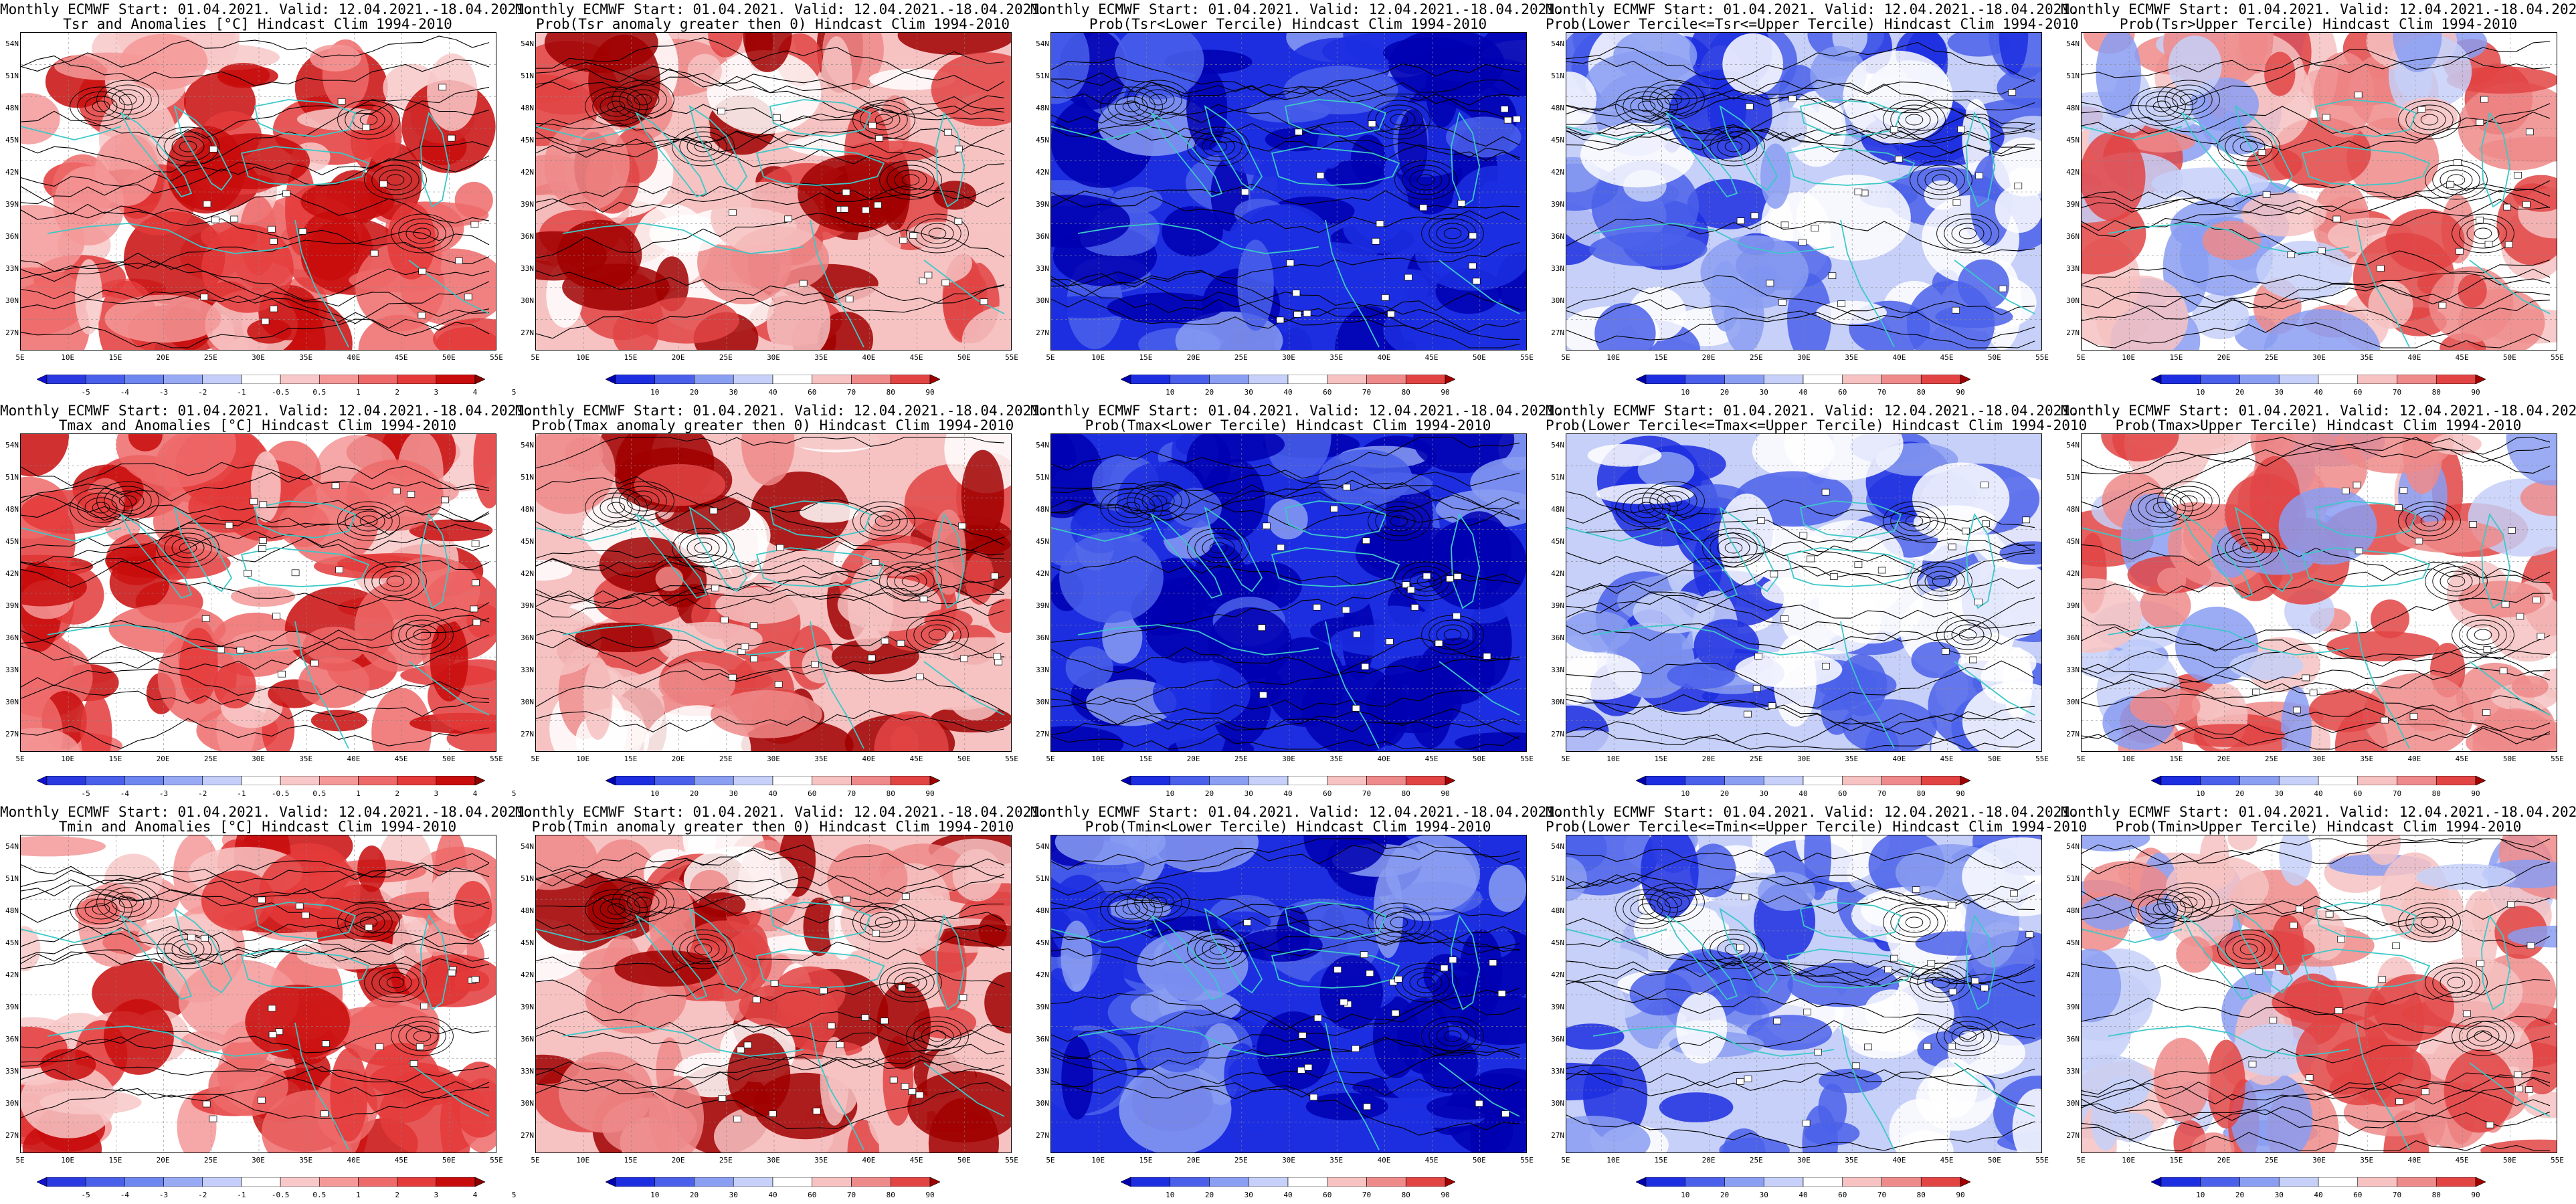 The image size is (2576, 1204). Describe the element at coordinates (1803, 191) in the screenshot. I see `map-field` at that location.